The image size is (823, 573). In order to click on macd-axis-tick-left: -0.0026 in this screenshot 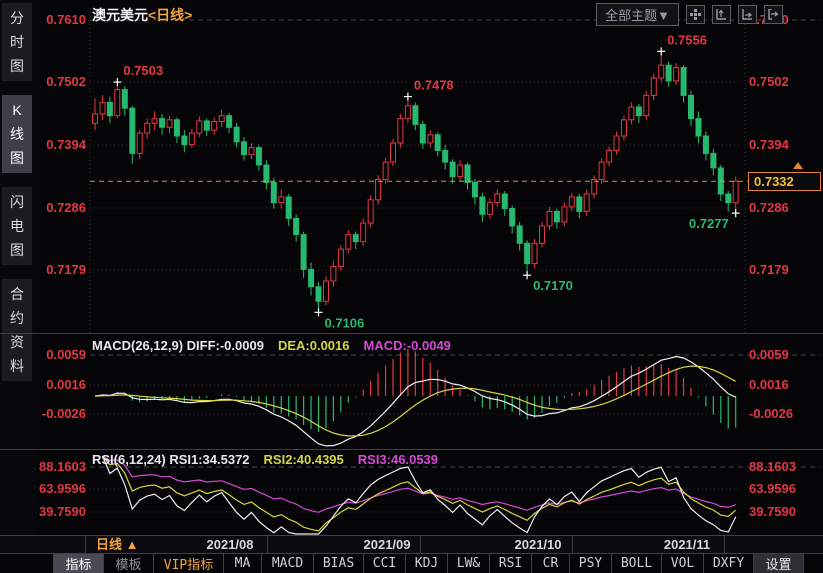, I will do `click(63, 413)`.